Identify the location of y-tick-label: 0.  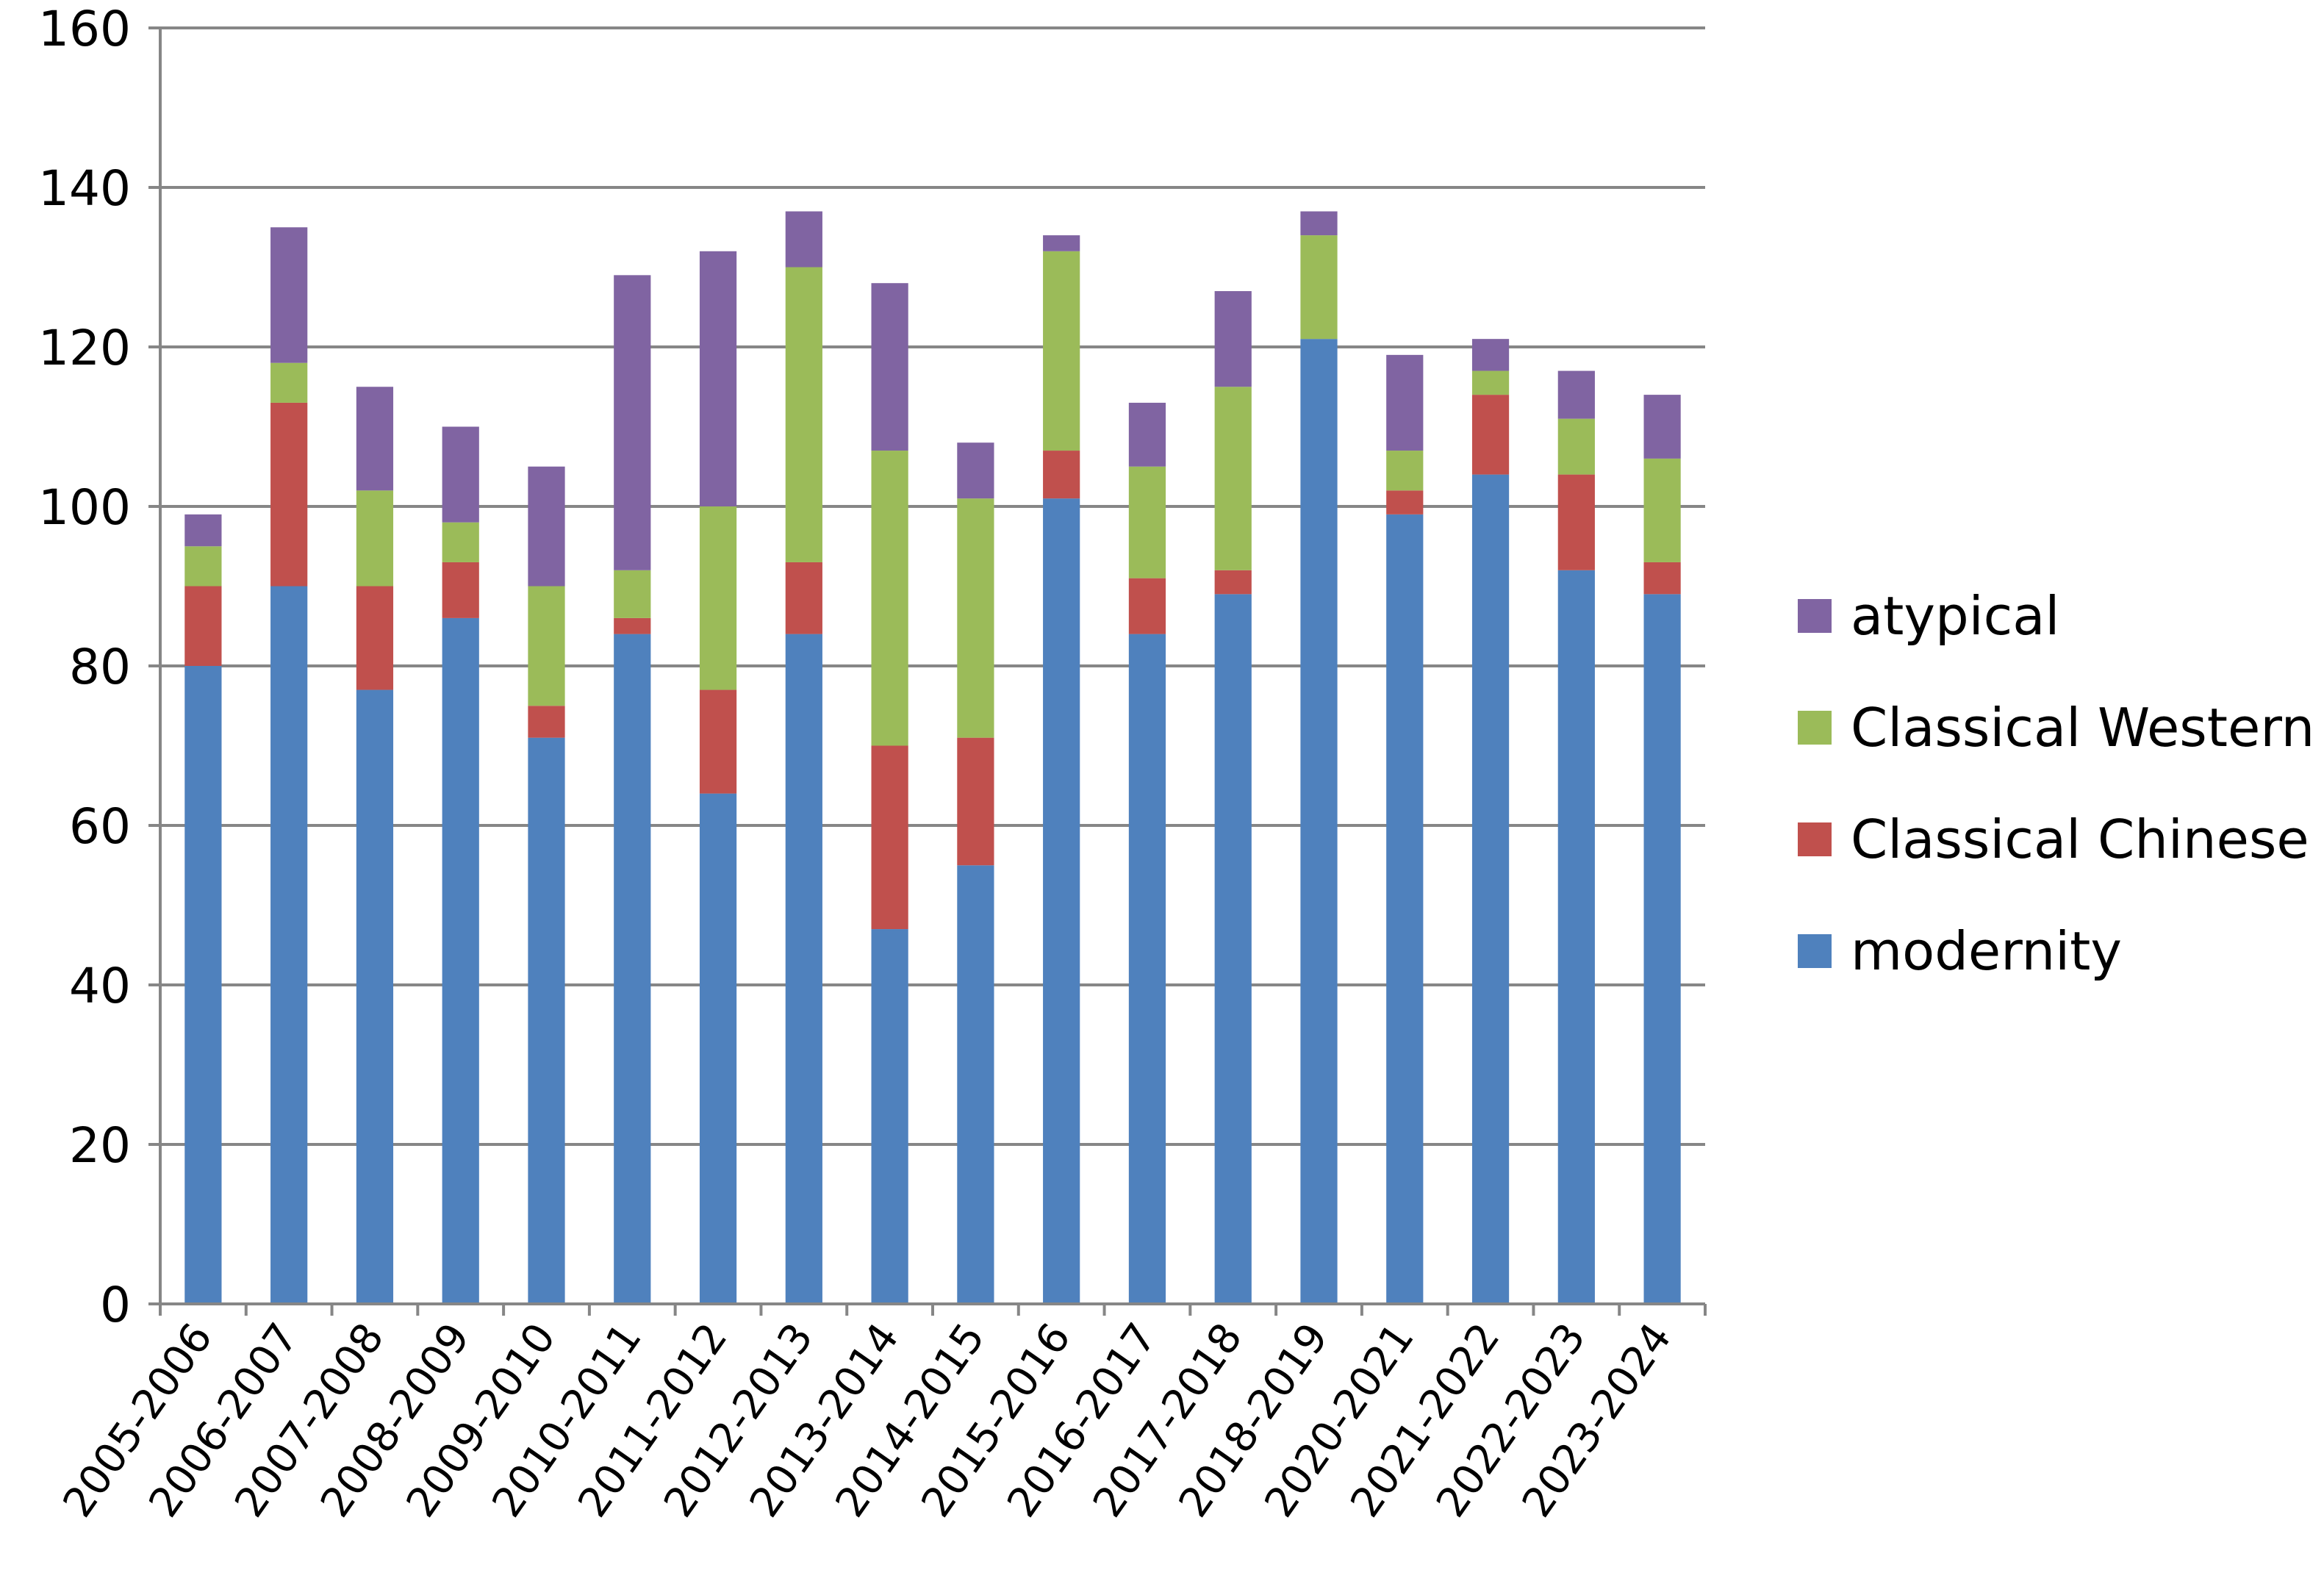
(116, 1305).